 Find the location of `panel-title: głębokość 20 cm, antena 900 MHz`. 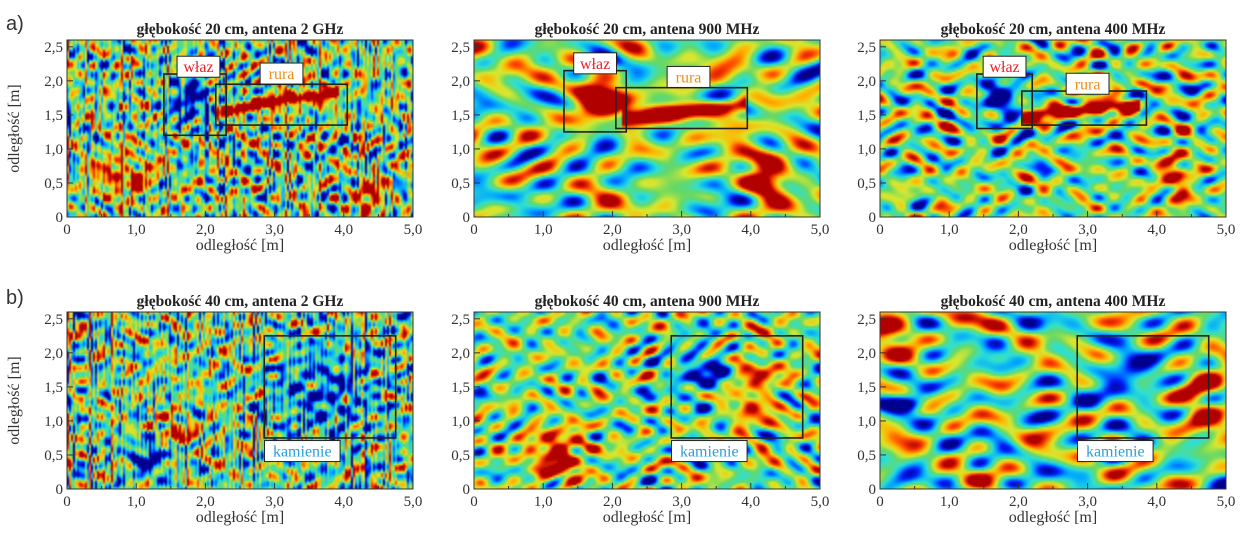

panel-title: głębokość 20 cm, antena 900 MHz is located at coordinates (647, 29).